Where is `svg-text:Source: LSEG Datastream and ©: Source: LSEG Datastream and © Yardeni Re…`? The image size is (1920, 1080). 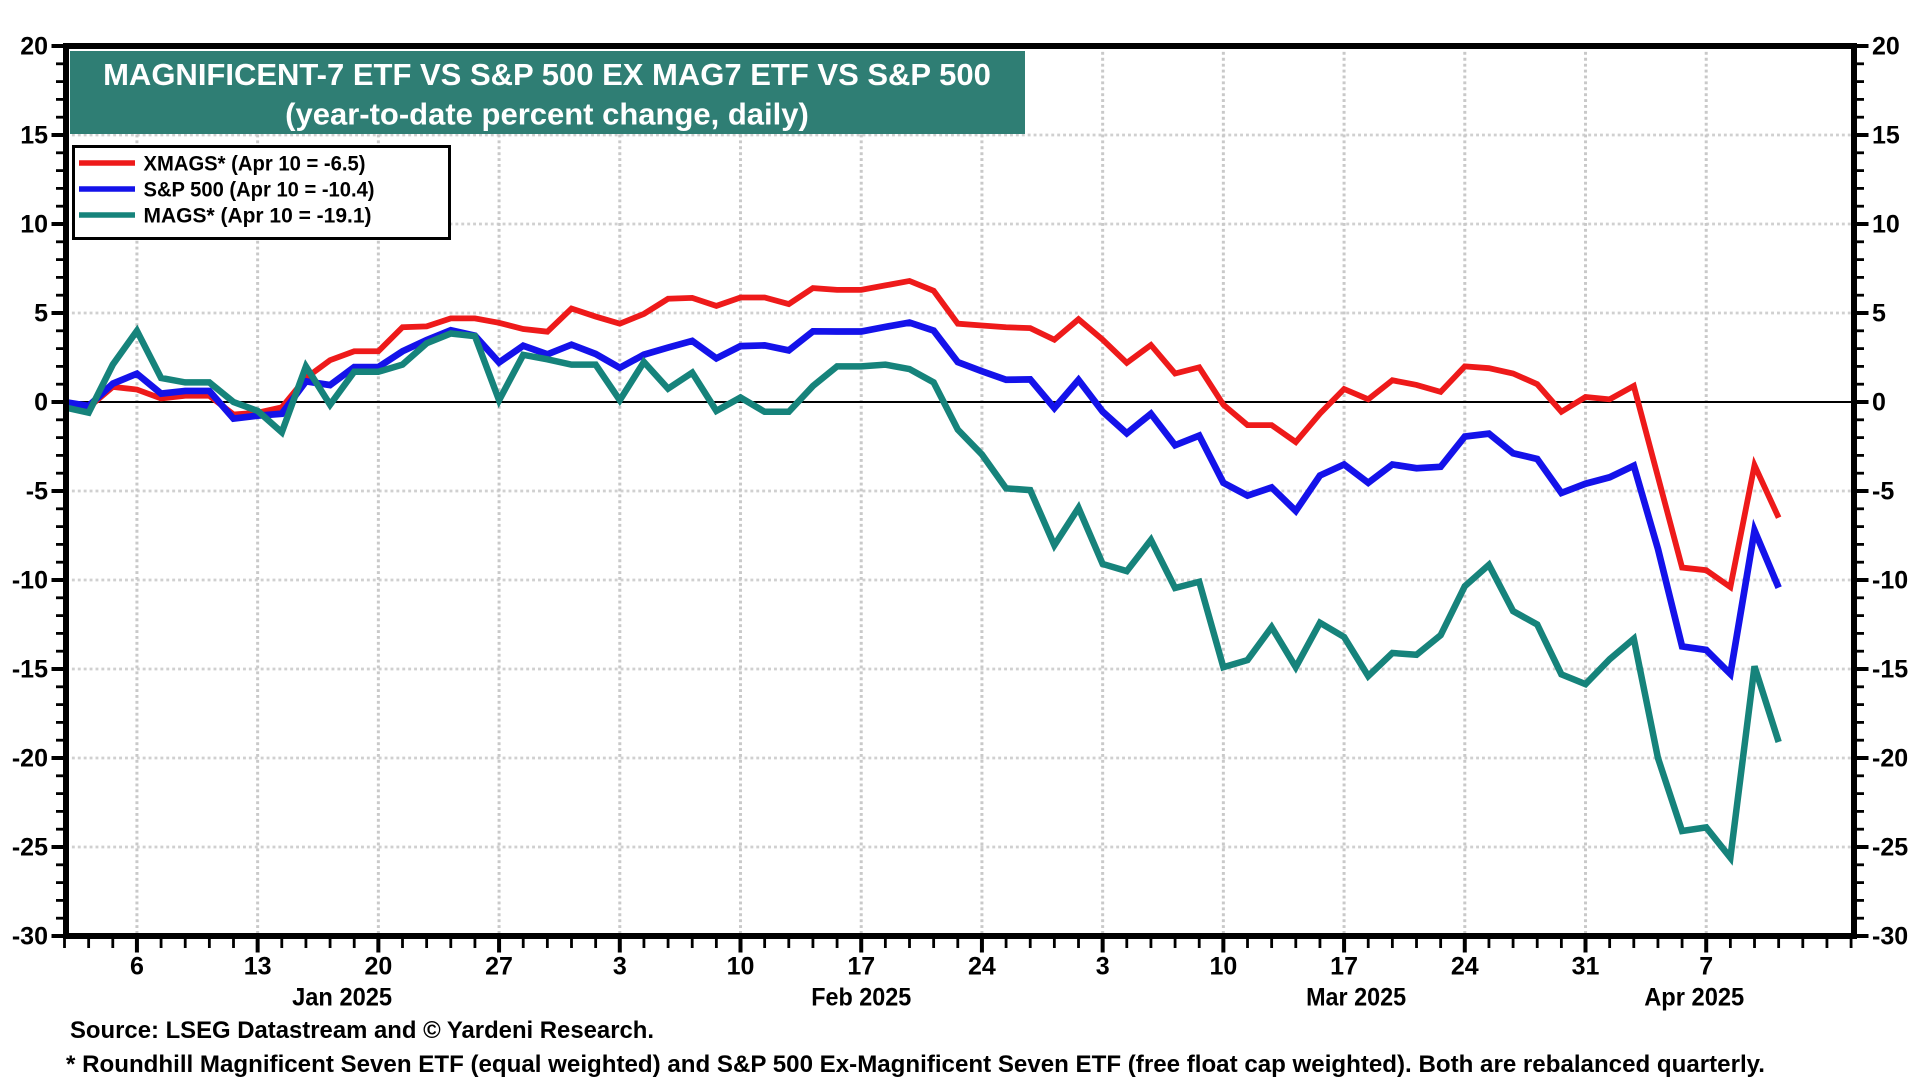
svg-text:Source: LSEG Datastream and ©: Source: LSEG Datastream and © Yardeni Re… is located at coordinates (362, 1030).